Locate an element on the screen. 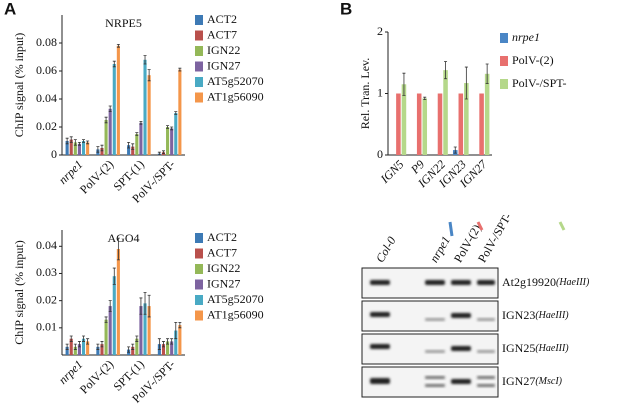 This screenshot has width=639, height=406. legend-label: ACT7 is located at coordinates (222, 252).